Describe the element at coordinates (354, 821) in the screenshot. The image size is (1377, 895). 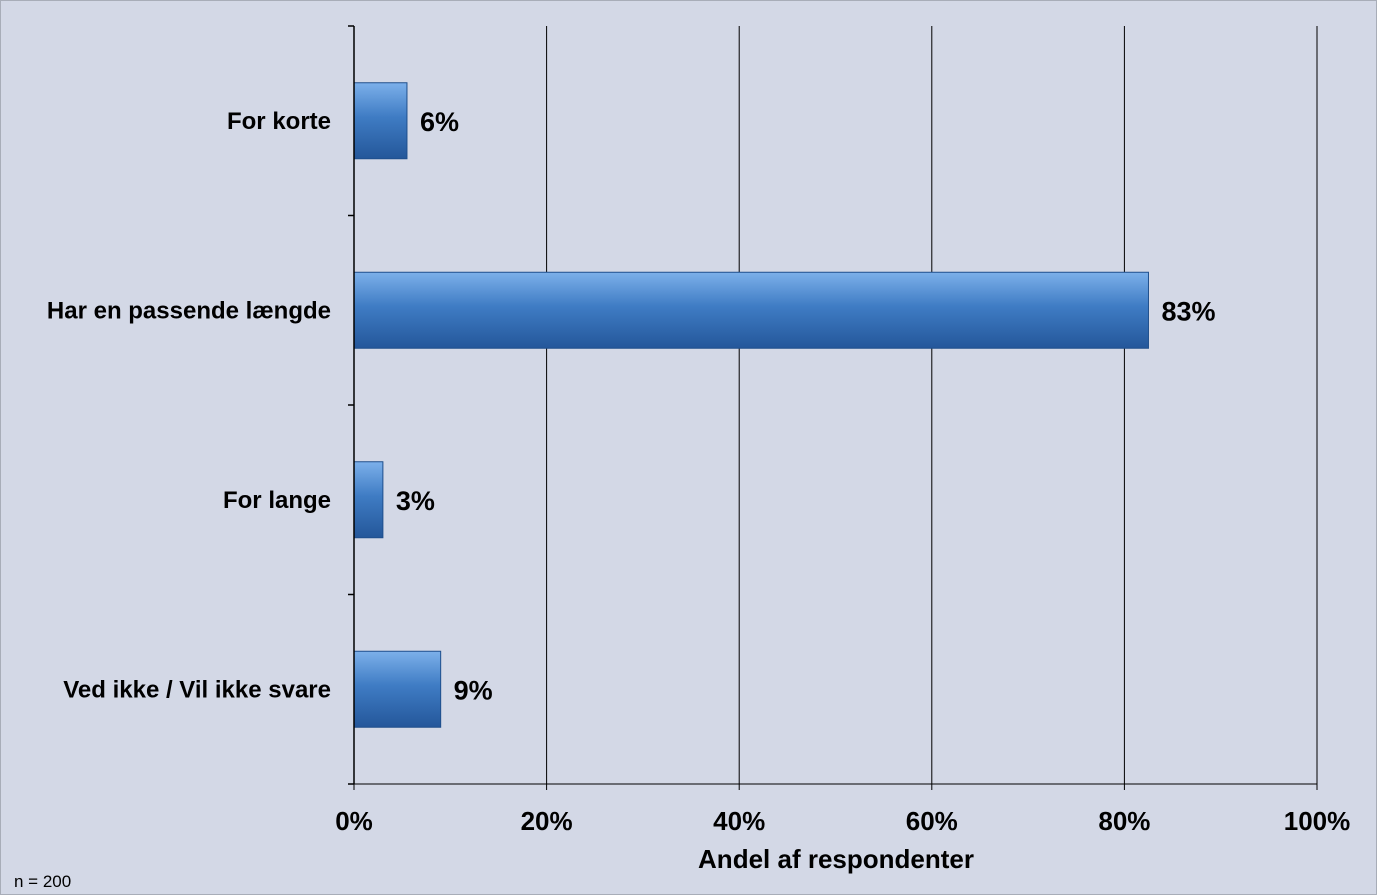
I see `x-tick-label: 0%` at that location.